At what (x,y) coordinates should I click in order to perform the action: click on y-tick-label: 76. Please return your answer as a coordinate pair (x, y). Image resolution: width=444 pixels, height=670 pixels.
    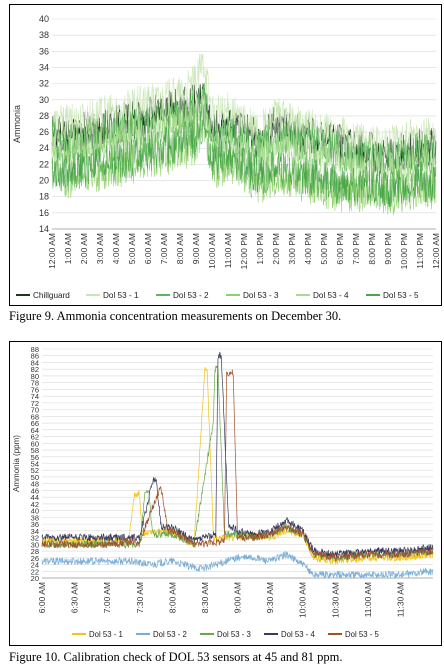
    Looking at the image, I should click on (35, 389).